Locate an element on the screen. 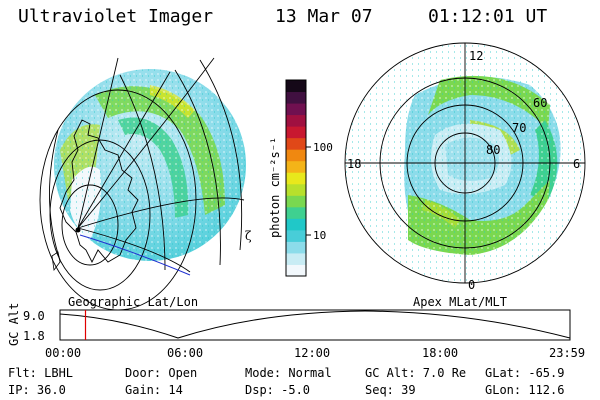  mlt-label-18: 18 is located at coordinates (354, 164).